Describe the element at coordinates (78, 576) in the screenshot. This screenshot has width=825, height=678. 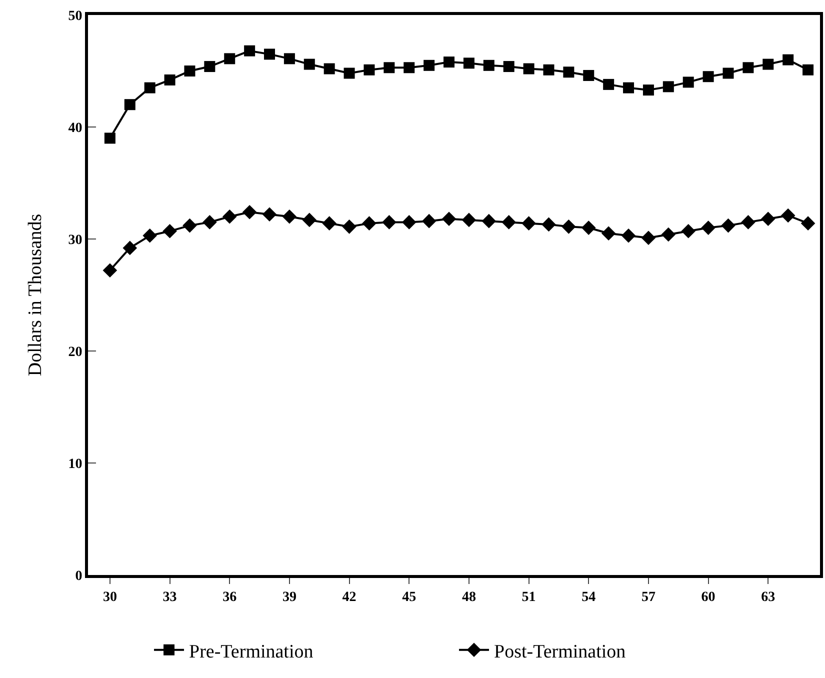
I see `y-tick-label: 0` at that location.